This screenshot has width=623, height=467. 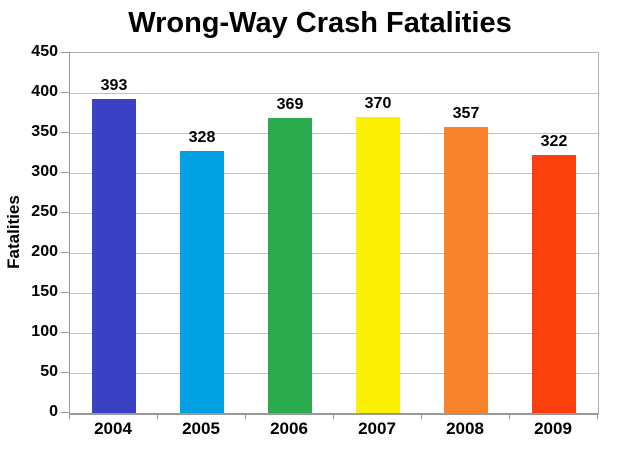 What do you see at coordinates (377, 428) in the screenshot?
I see `x-tick-label-2007: 2007` at bounding box center [377, 428].